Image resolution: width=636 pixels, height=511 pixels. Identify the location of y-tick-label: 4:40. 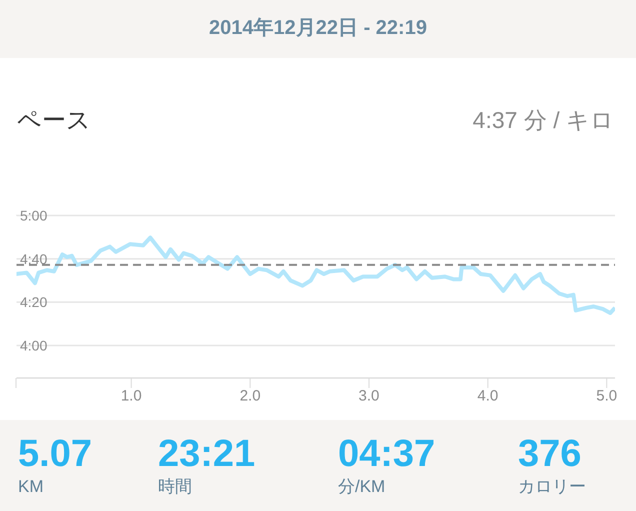
(34, 258).